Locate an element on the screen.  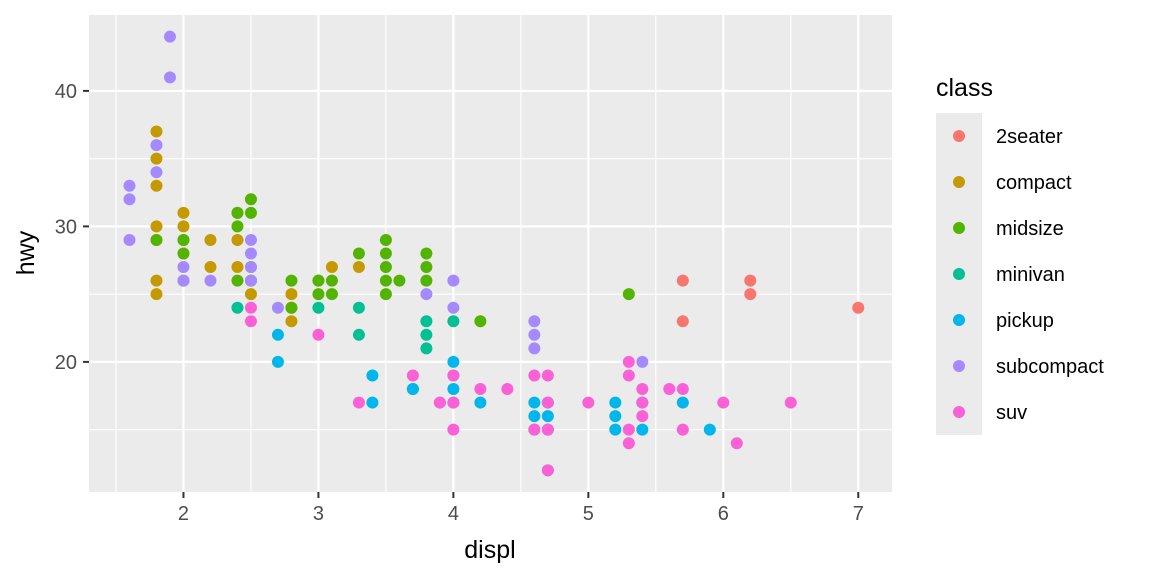
legend-label-compact: compact is located at coordinates (1034, 183).